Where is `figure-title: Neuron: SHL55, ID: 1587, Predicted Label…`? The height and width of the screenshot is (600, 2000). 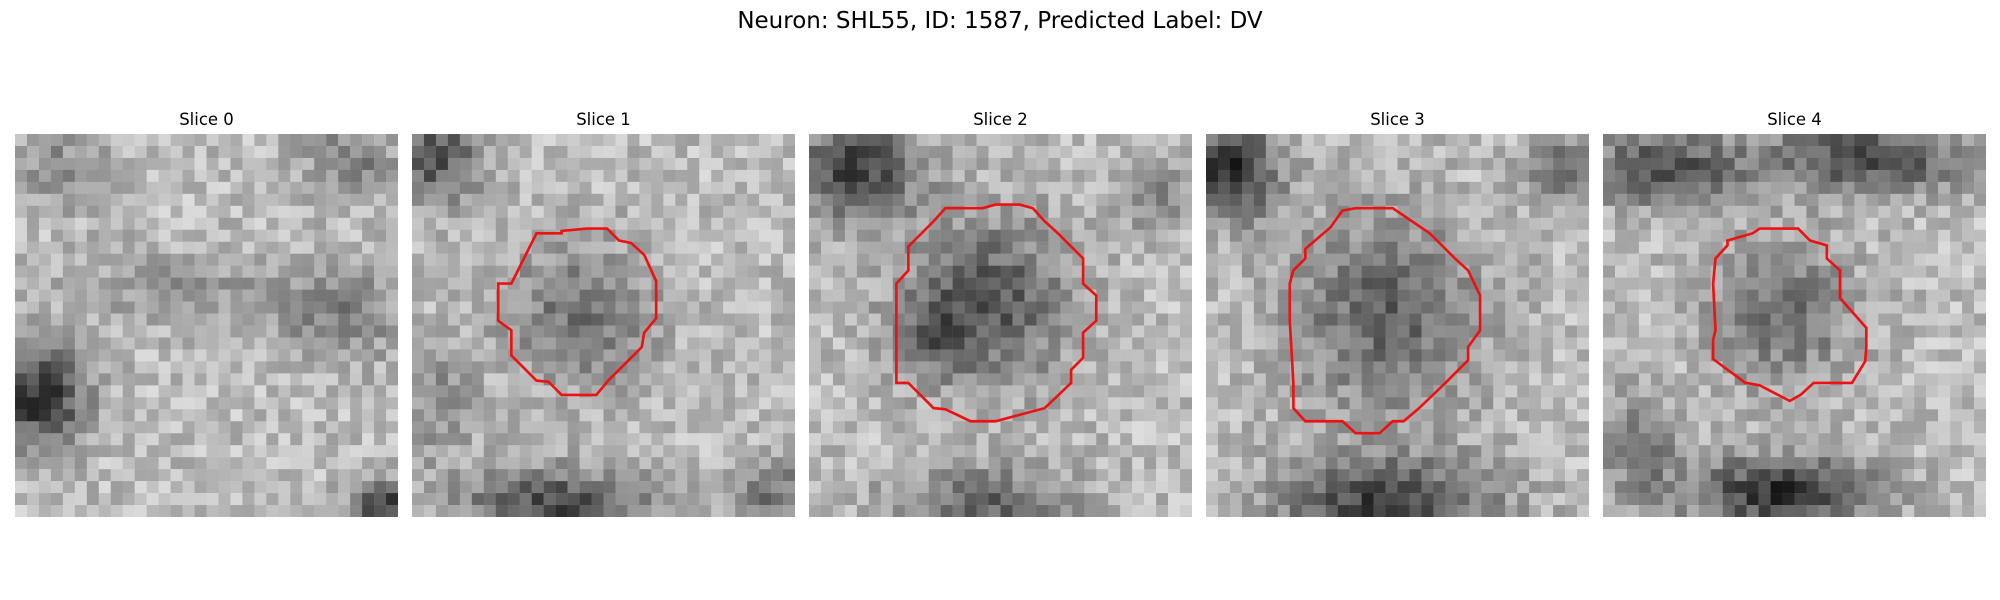
figure-title: Neuron: SHL55, ID: 1587, Predicted Label… is located at coordinates (1000, 21).